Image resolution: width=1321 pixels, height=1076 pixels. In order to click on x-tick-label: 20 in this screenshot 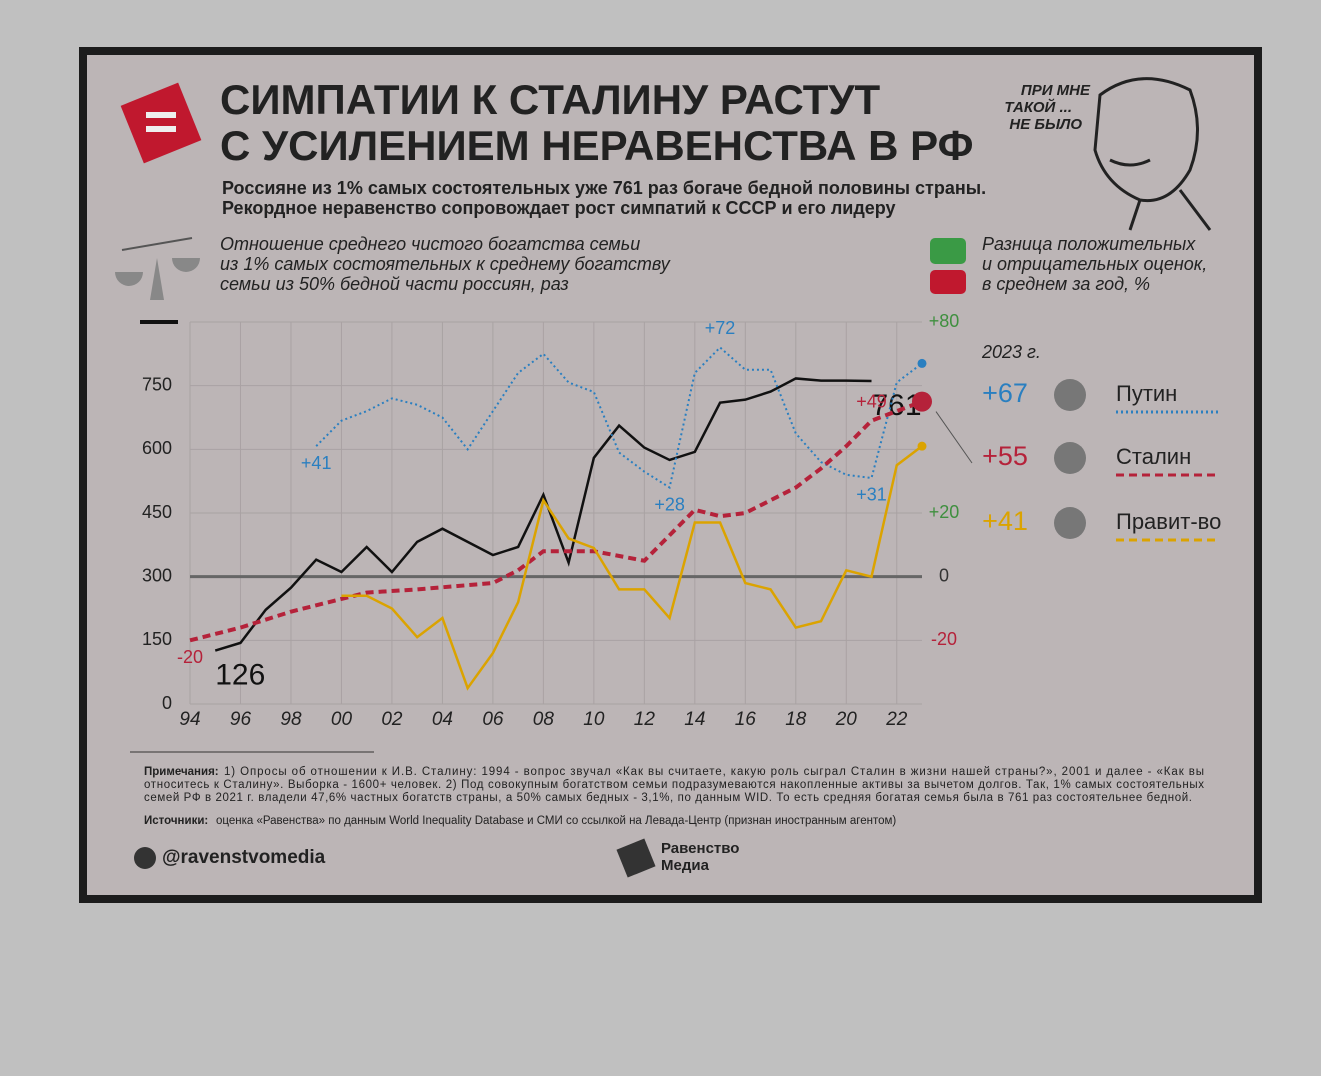, I will do `click(846, 719)`.